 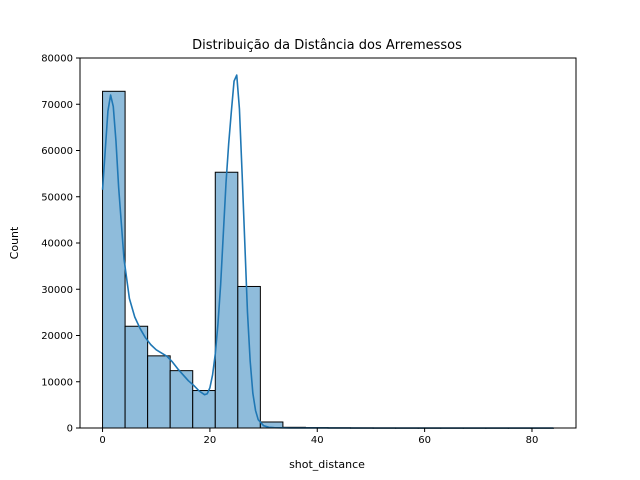 I want to click on x-tick-label: 20, so click(x=210, y=440).